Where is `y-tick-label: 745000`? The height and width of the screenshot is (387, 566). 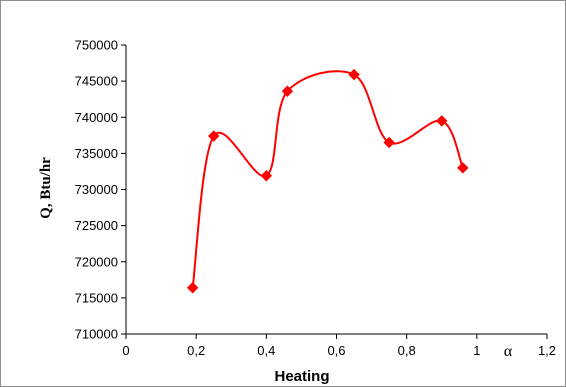 y-tick-label: 745000 is located at coordinates (96, 81).